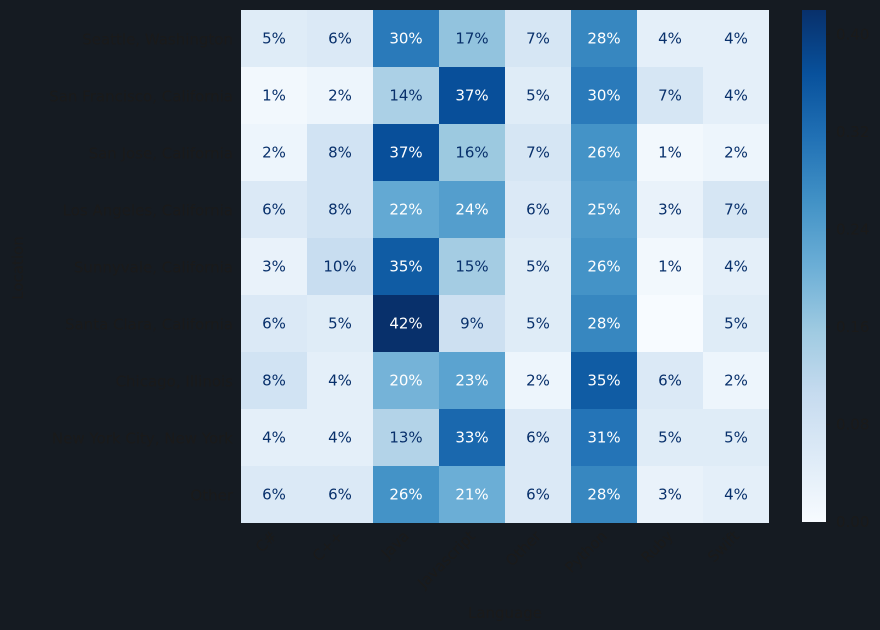 The width and height of the screenshot is (880, 630). What do you see at coordinates (471, 153) in the screenshot?
I see `cell-value-label: 16%` at bounding box center [471, 153].